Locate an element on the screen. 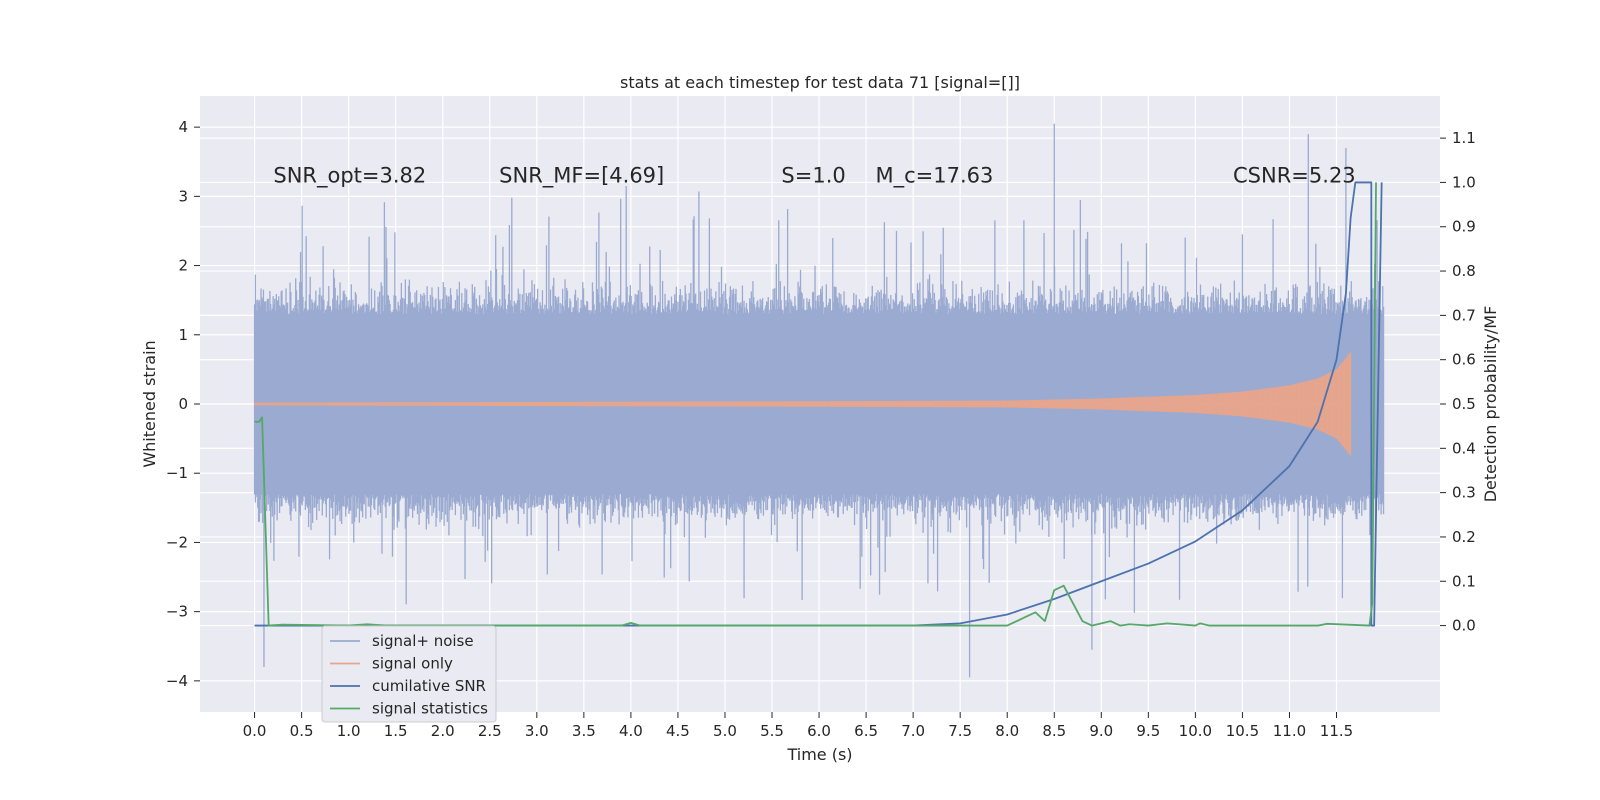 This screenshot has height=800, width=1600. y-left-tick-label: 3 is located at coordinates (183, 196).